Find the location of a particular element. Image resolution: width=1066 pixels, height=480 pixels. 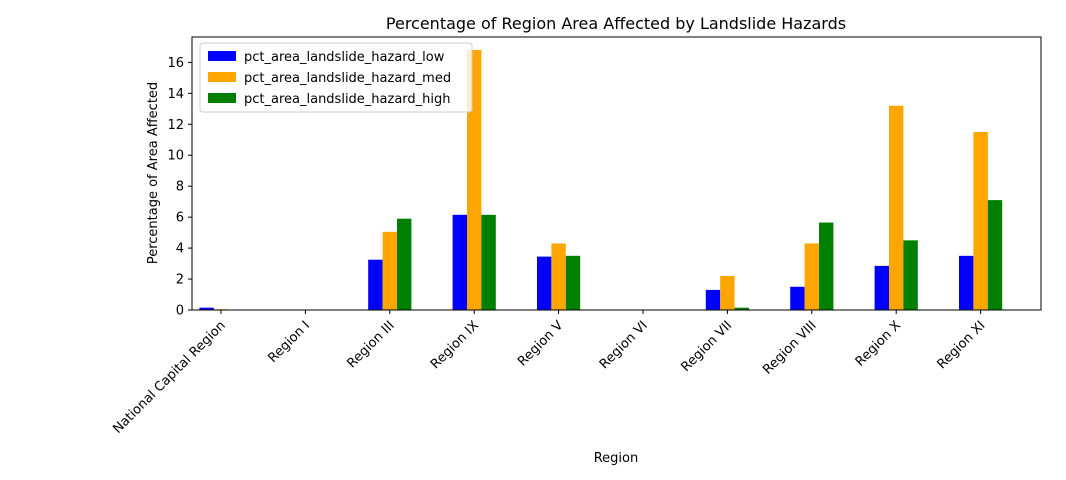

legend-label-0: pct_area_landslide_hazard_low is located at coordinates (344, 57).